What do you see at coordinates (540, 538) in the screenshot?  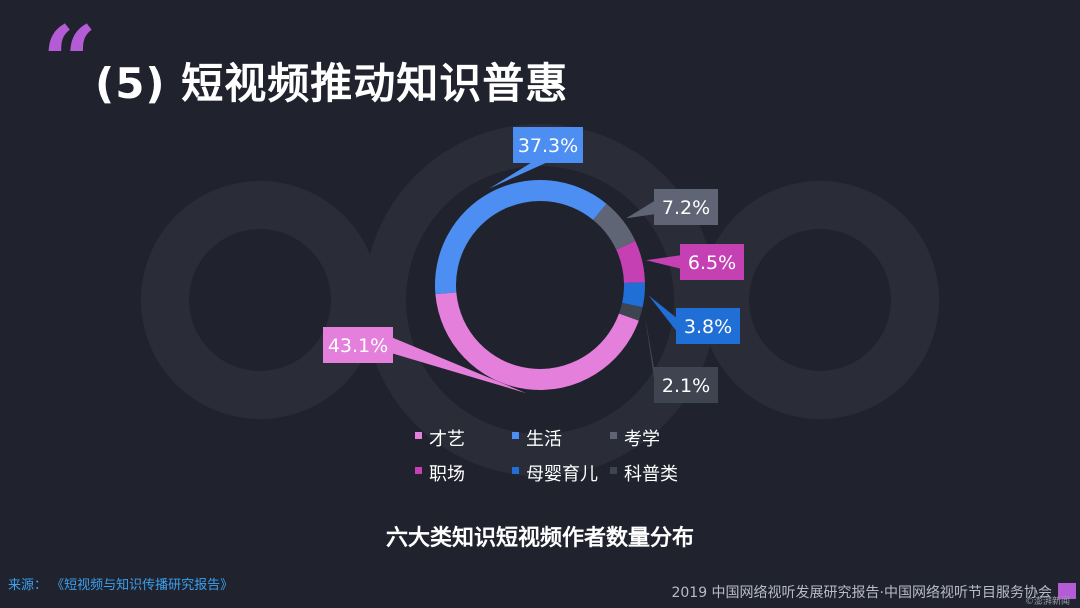 I see `chart-title: 六大类知识短视频作者数量分布` at bounding box center [540, 538].